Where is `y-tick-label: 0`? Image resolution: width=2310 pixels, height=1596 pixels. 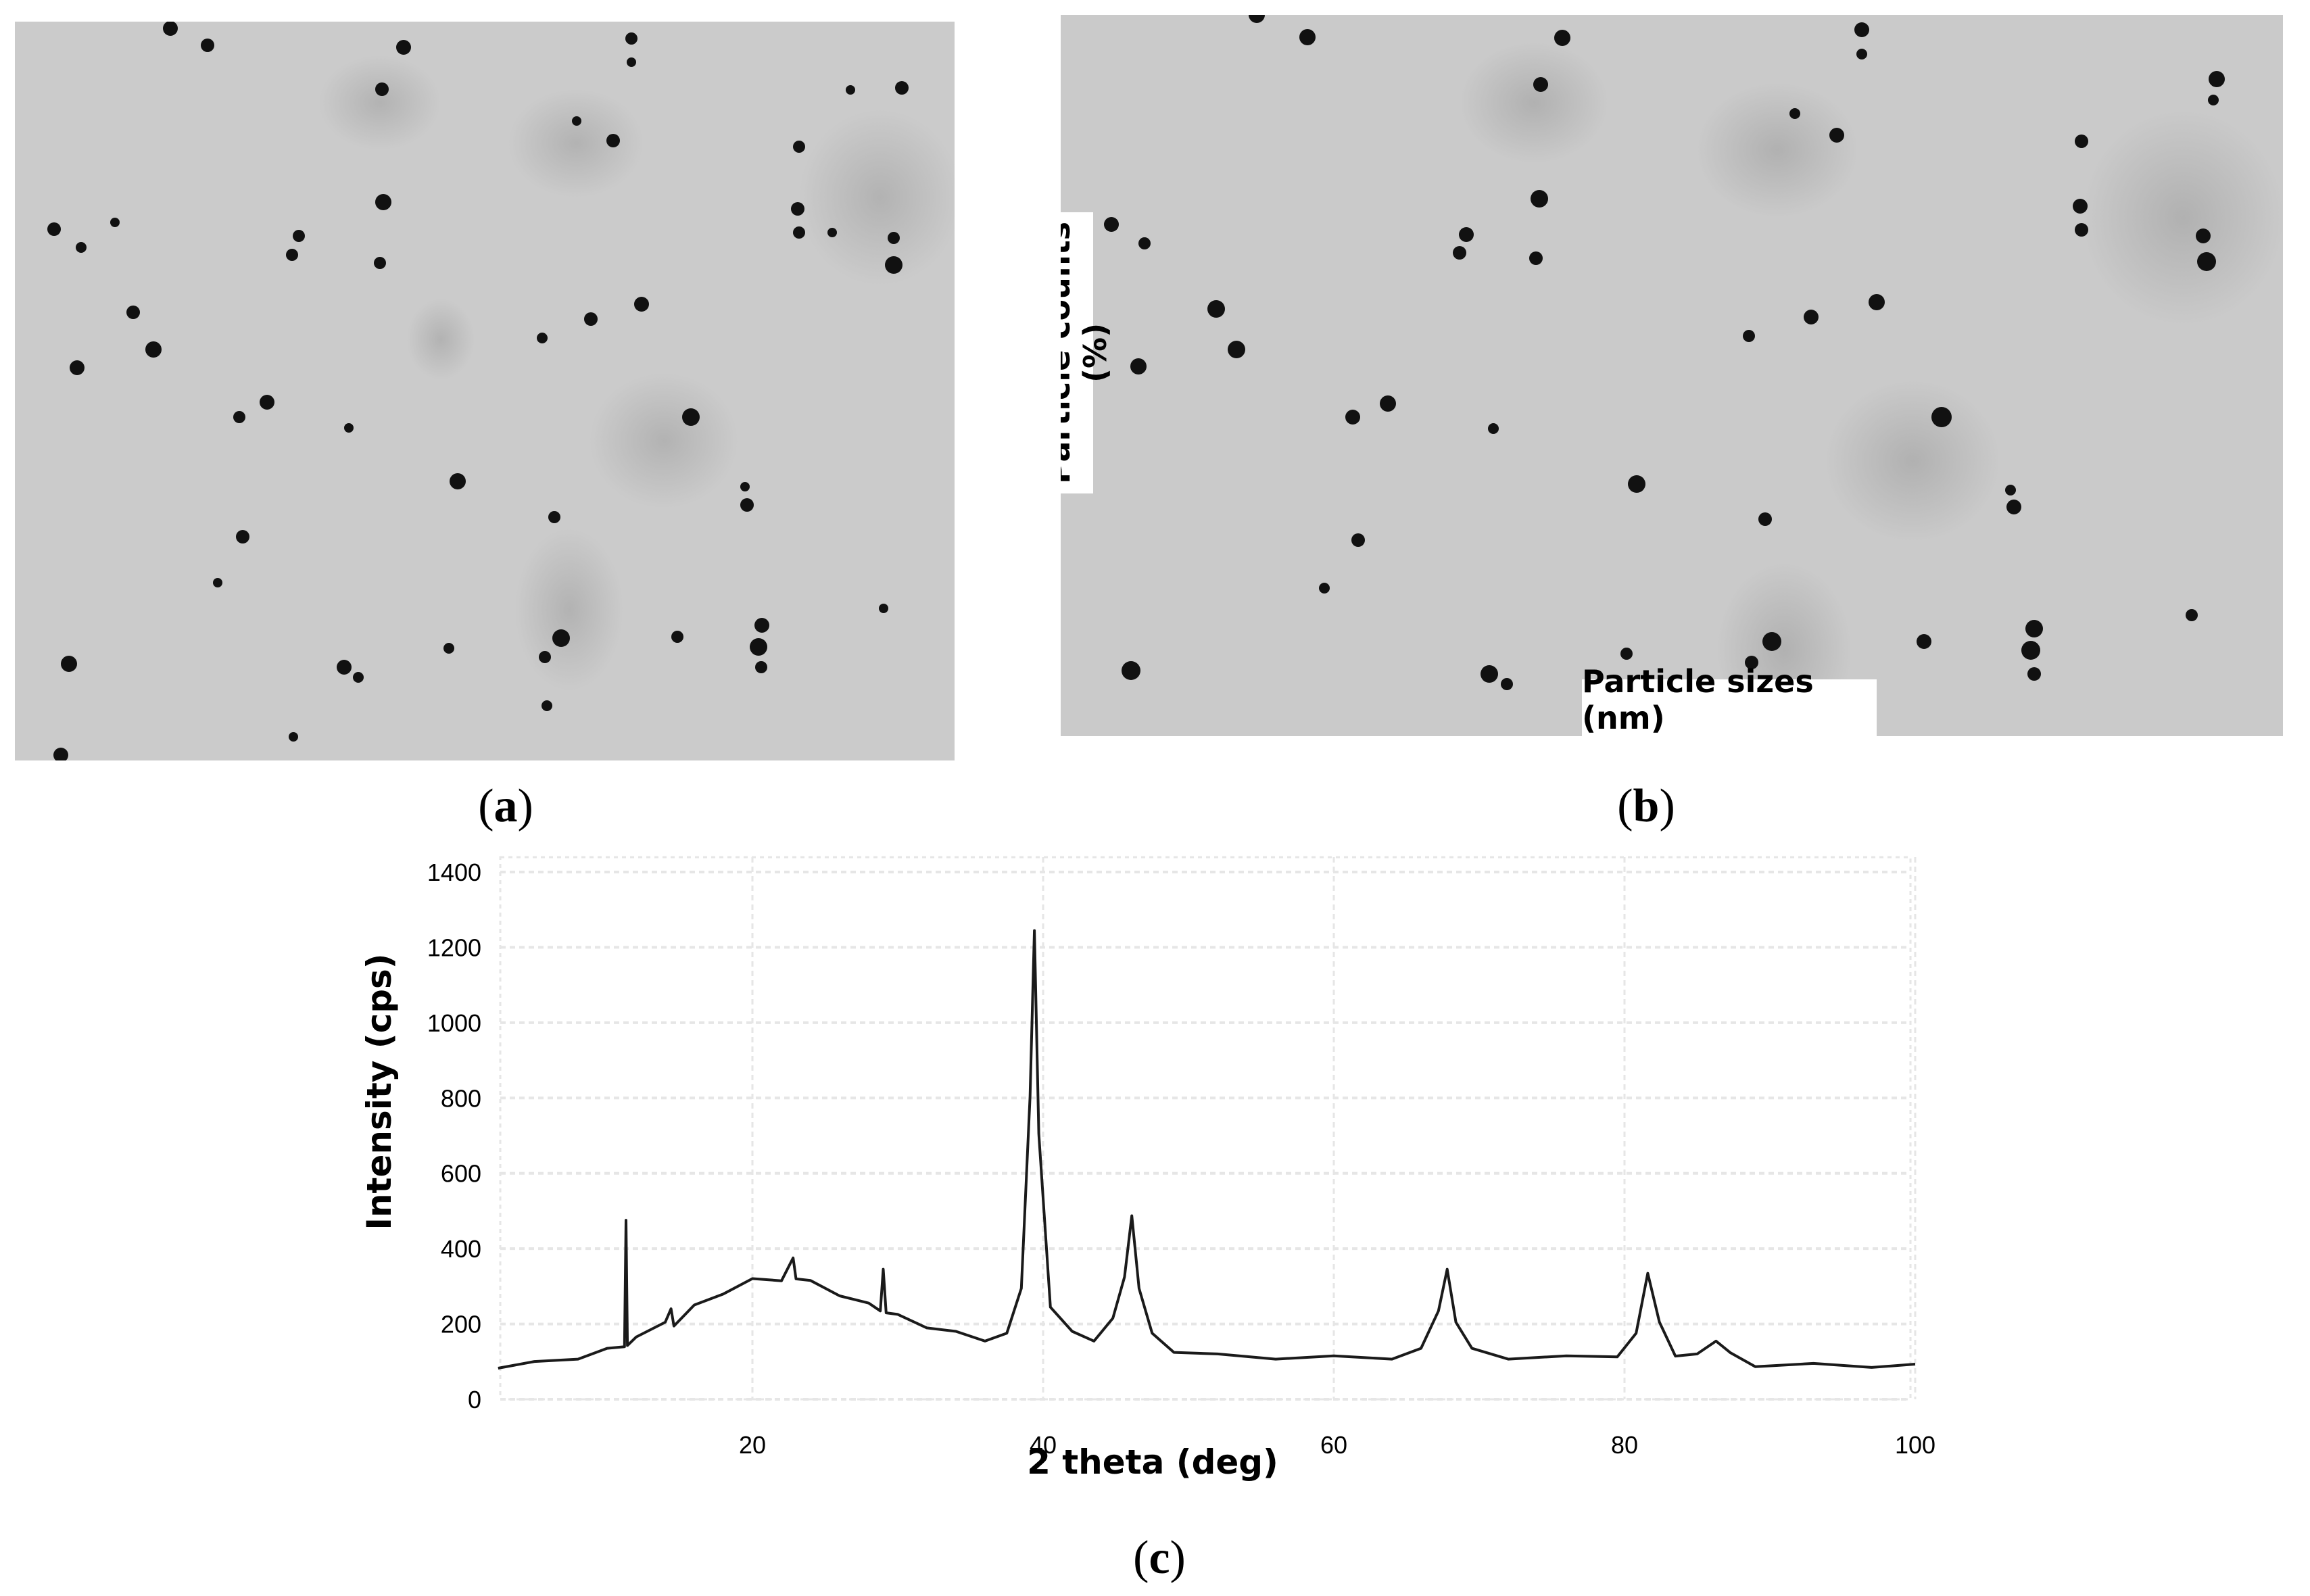
y-tick-label: 0 is located at coordinates (474, 1399).